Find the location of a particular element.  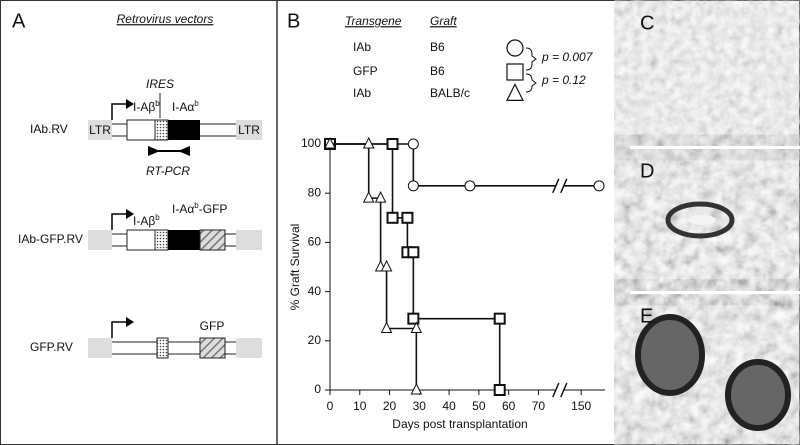

x-tick-label: 30 is located at coordinates (420, 406).